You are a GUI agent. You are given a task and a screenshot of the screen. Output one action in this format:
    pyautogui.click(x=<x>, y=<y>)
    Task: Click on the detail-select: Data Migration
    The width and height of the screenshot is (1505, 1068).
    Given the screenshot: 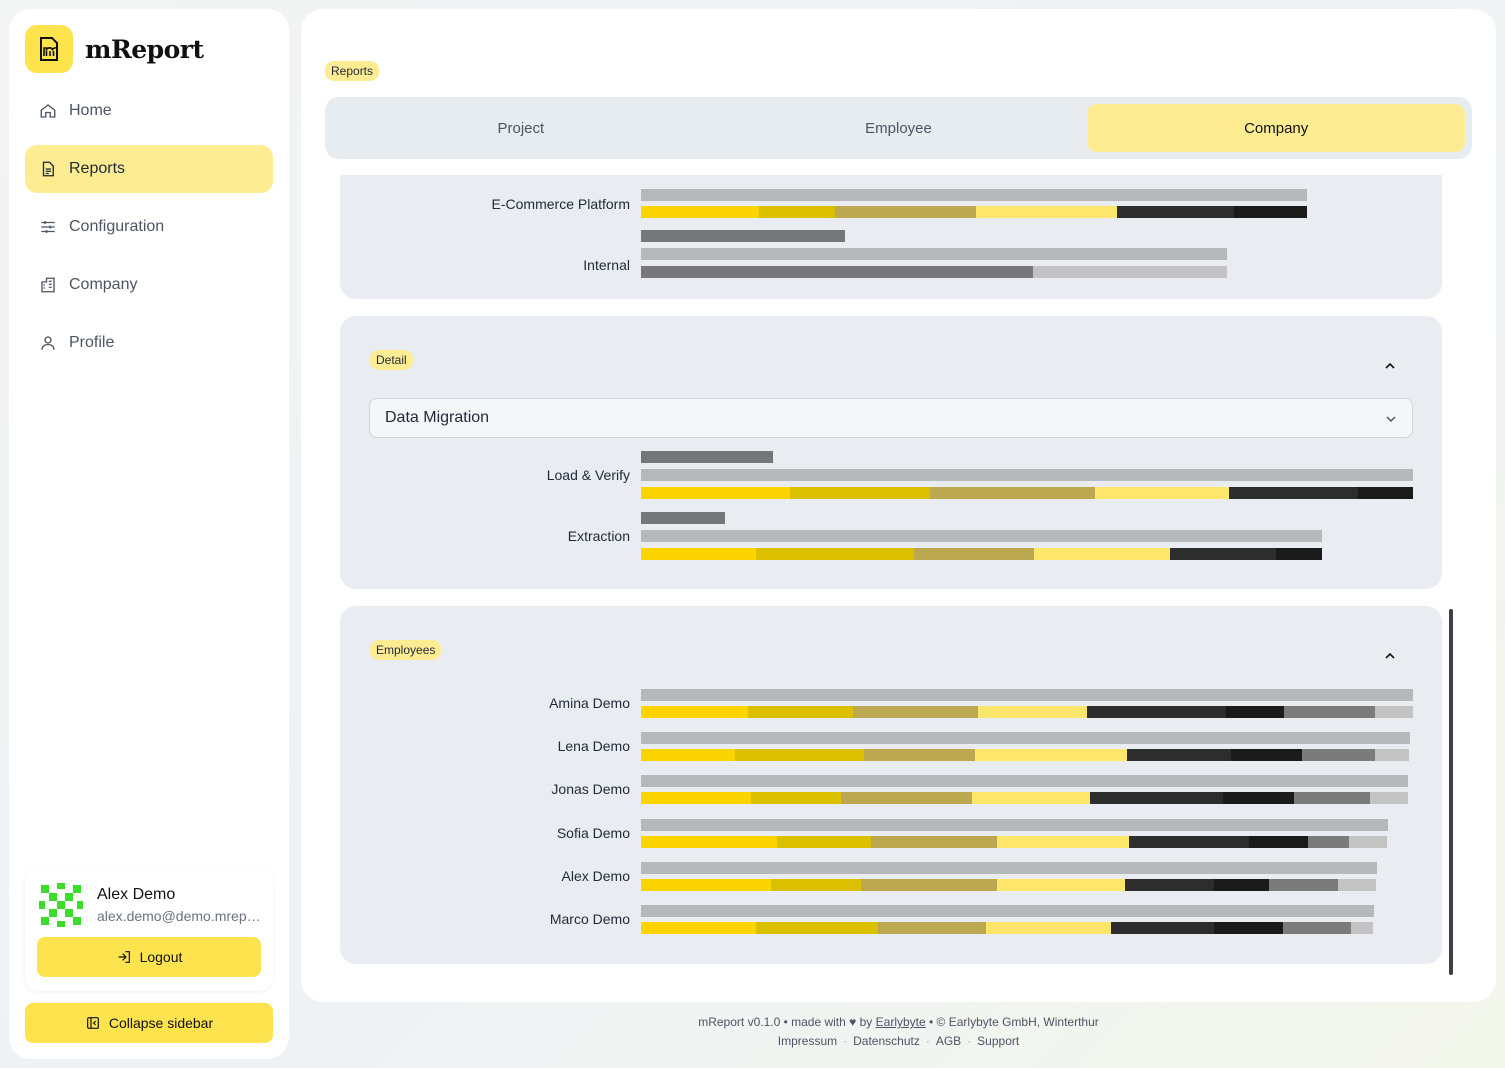 What is the action you would take?
    pyautogui.click(x=891, y=418)
    